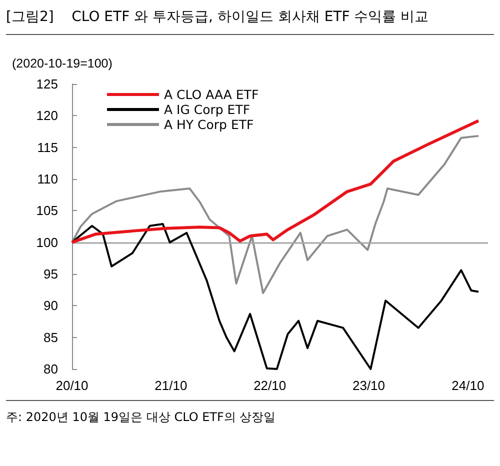 Image resolution: width=500 pixels, height=466 pixels. What do you see at coordinates (47, 210) in the screenshot?
I see `y-tick-label: 105` at bounding box center [47, 210].